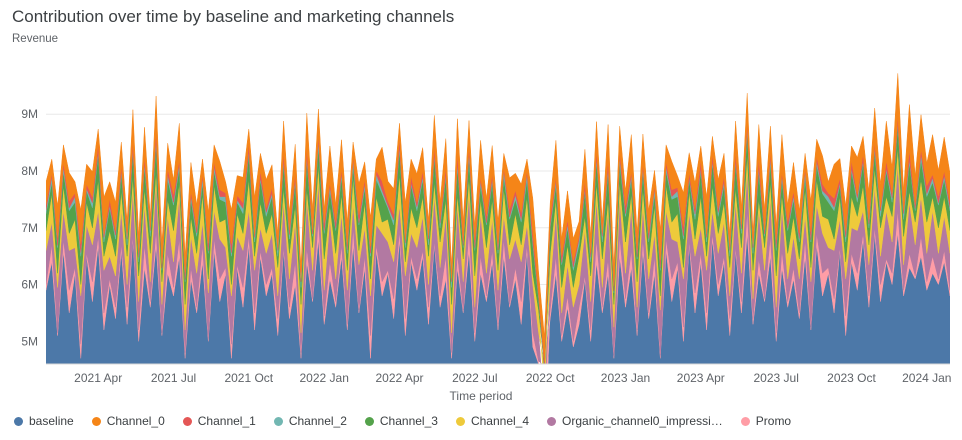  Describe the element at coordinates (135, 421) in the screenshot. I see `legend-label: Channel_0` at that location.